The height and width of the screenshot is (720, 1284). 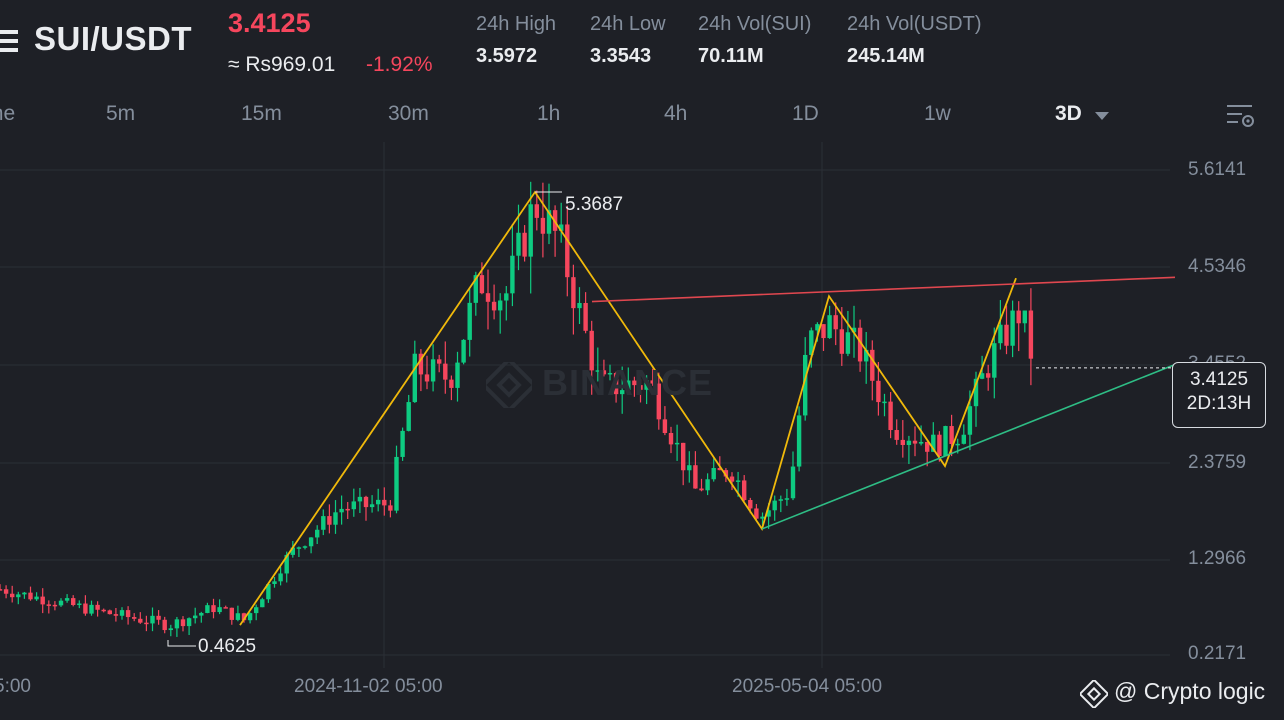 I want to click on tab-1w: 1w, so click(x=937, y=113).